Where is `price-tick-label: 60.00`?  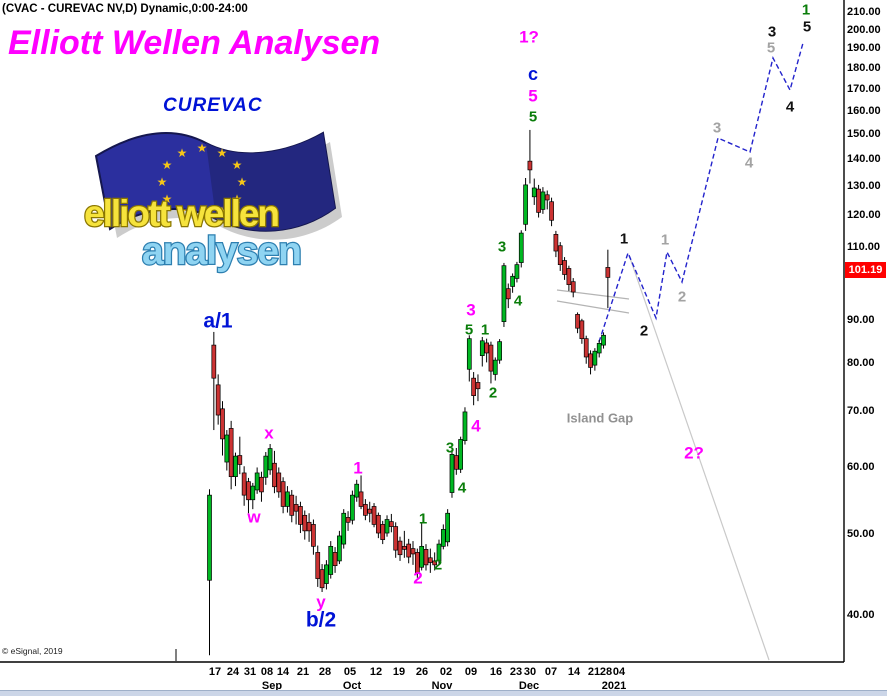 price-tick-label: 60.00 is located at coordinates (861, 467).